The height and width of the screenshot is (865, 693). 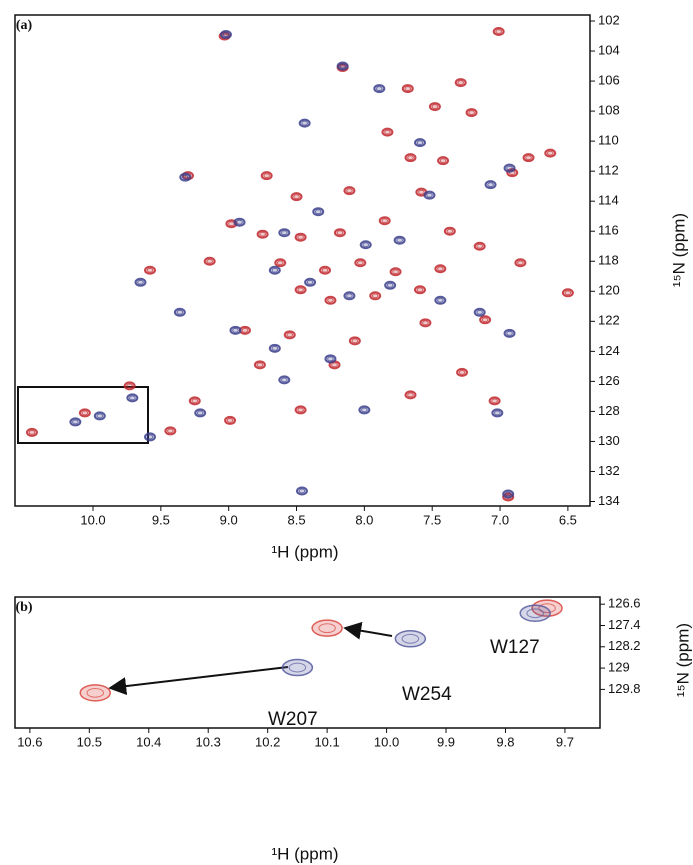 I want to click on peak-annotation: W254, so click(x=427, y=694).